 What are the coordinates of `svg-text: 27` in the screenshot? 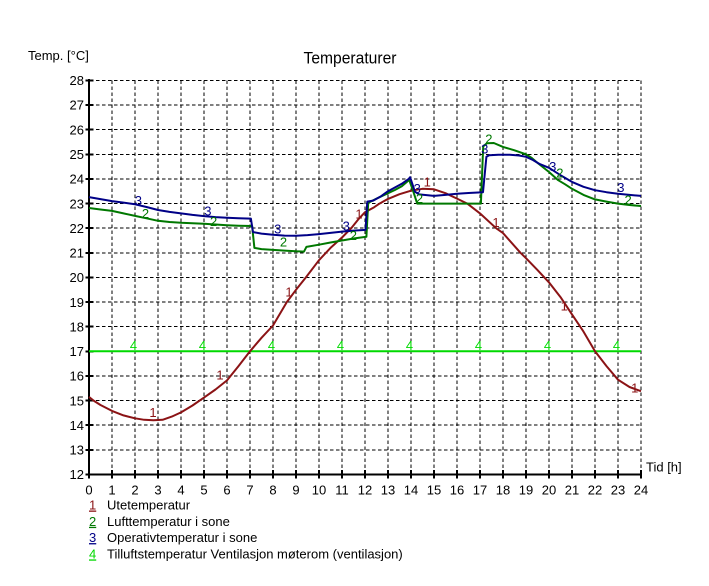 It's located at (77, 105).